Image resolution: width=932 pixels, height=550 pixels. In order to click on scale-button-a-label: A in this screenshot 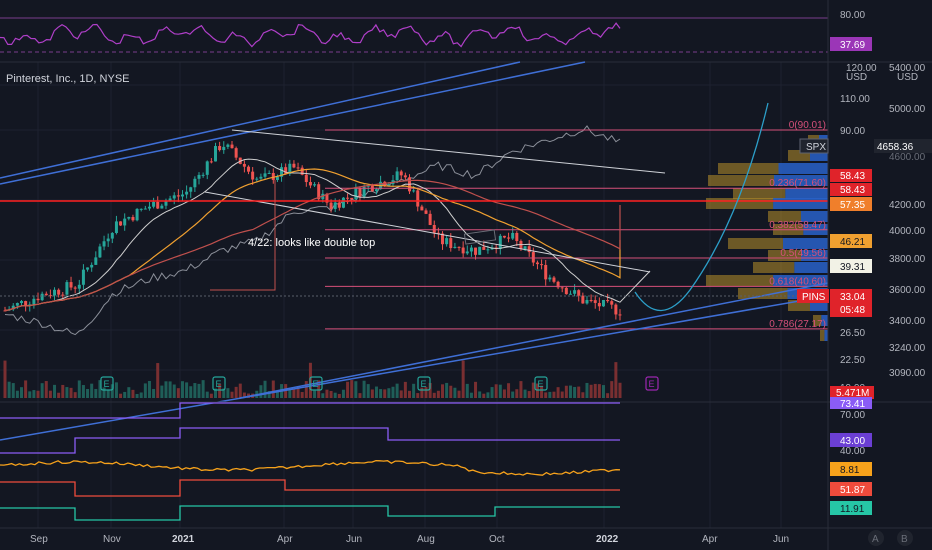, I will do `click(875, 539)`.